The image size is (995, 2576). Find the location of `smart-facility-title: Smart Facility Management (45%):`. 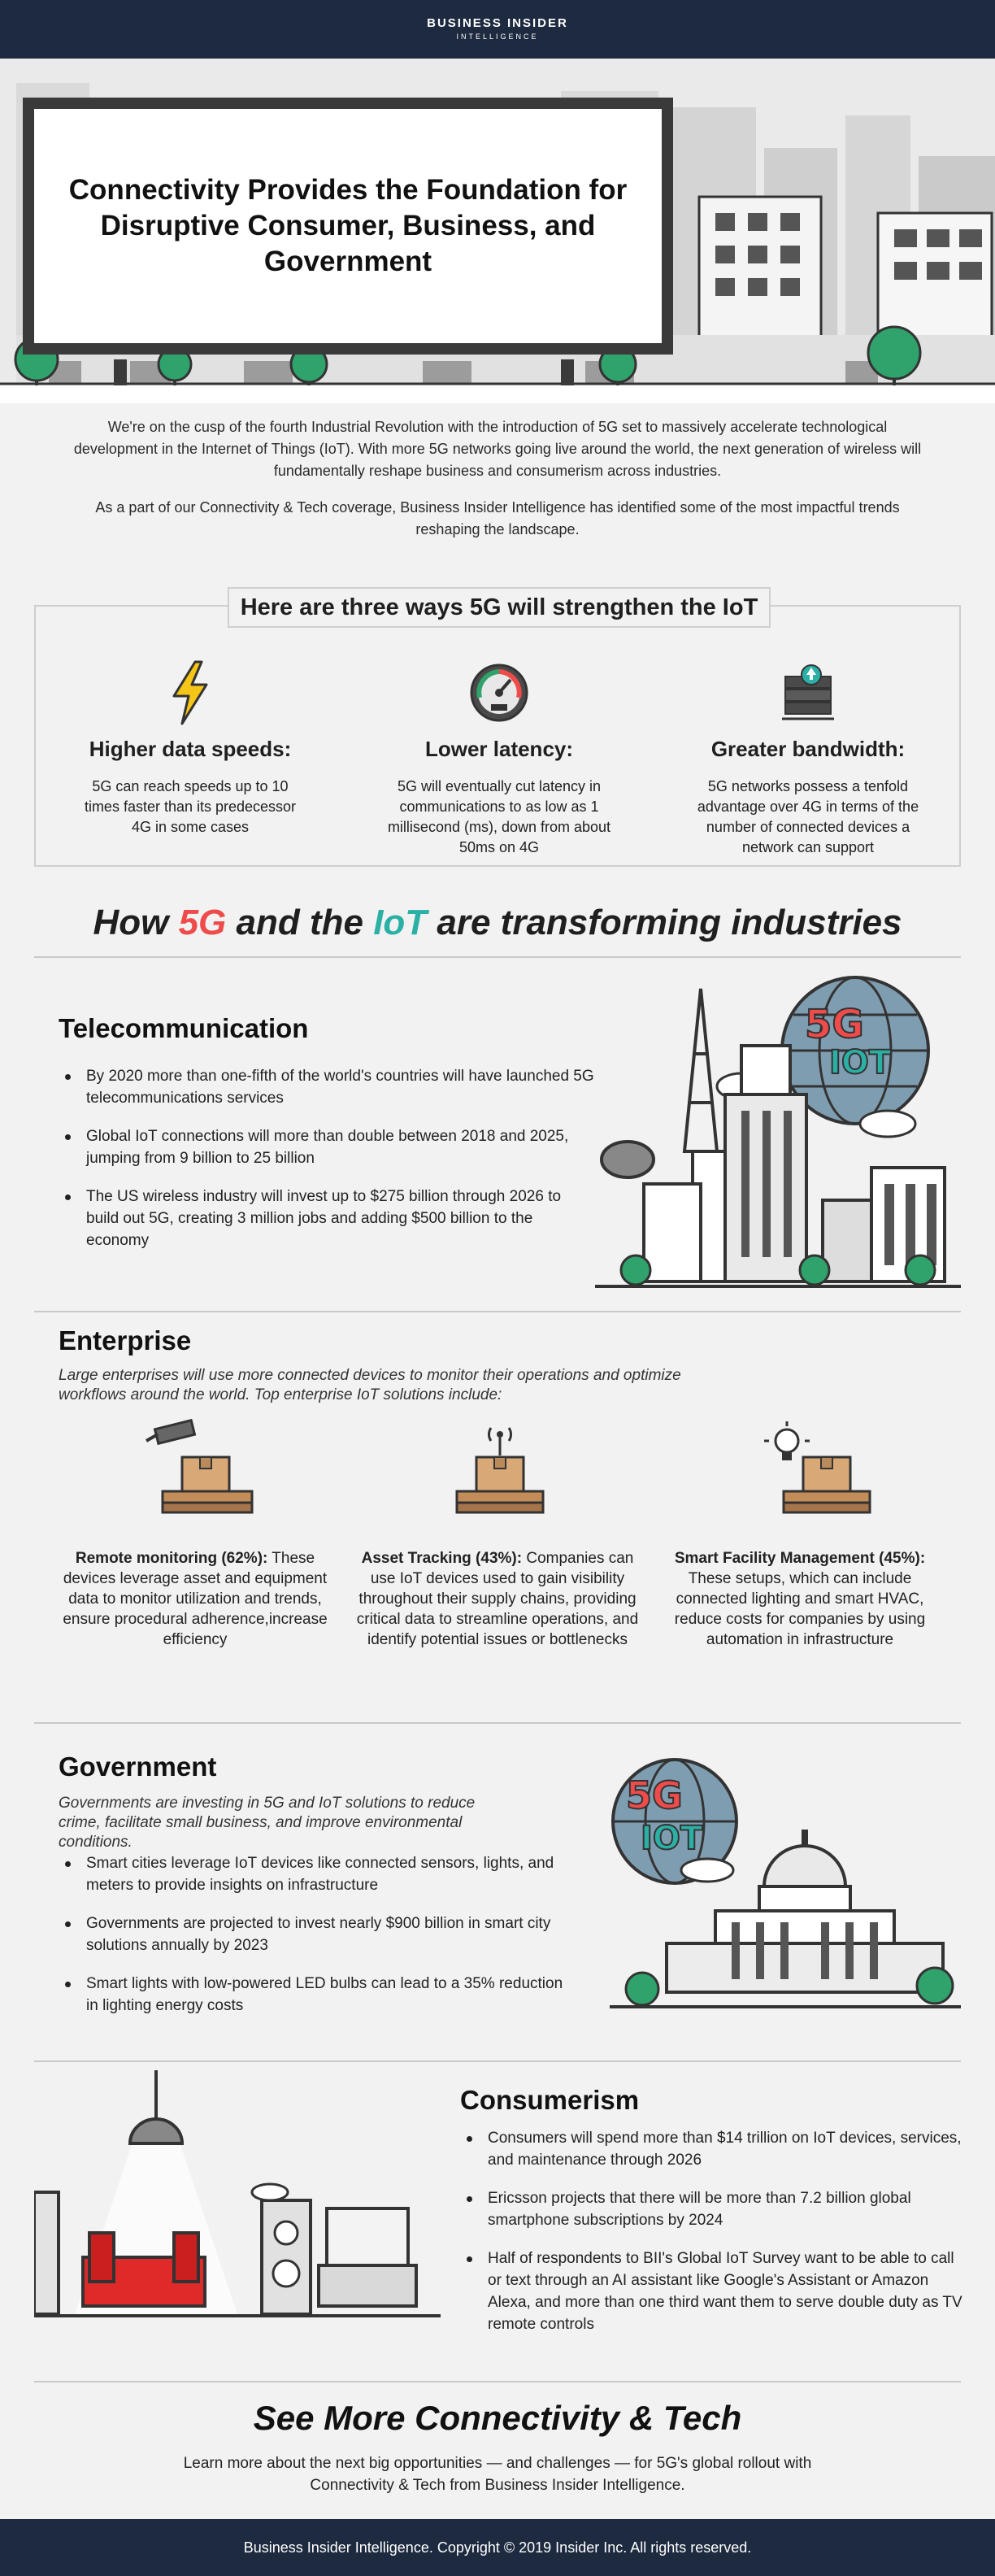

smart-facility-title: Smart Facility Management (45%): is located at coordinates (800, 1559).